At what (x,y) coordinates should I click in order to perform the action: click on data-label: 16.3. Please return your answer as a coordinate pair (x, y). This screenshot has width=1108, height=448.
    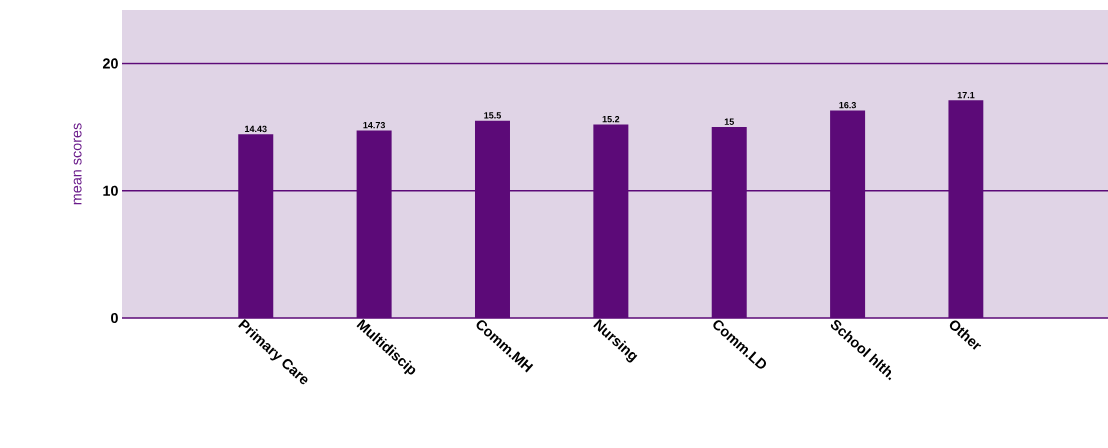
    Looking at the image, I should click on (848, 105).